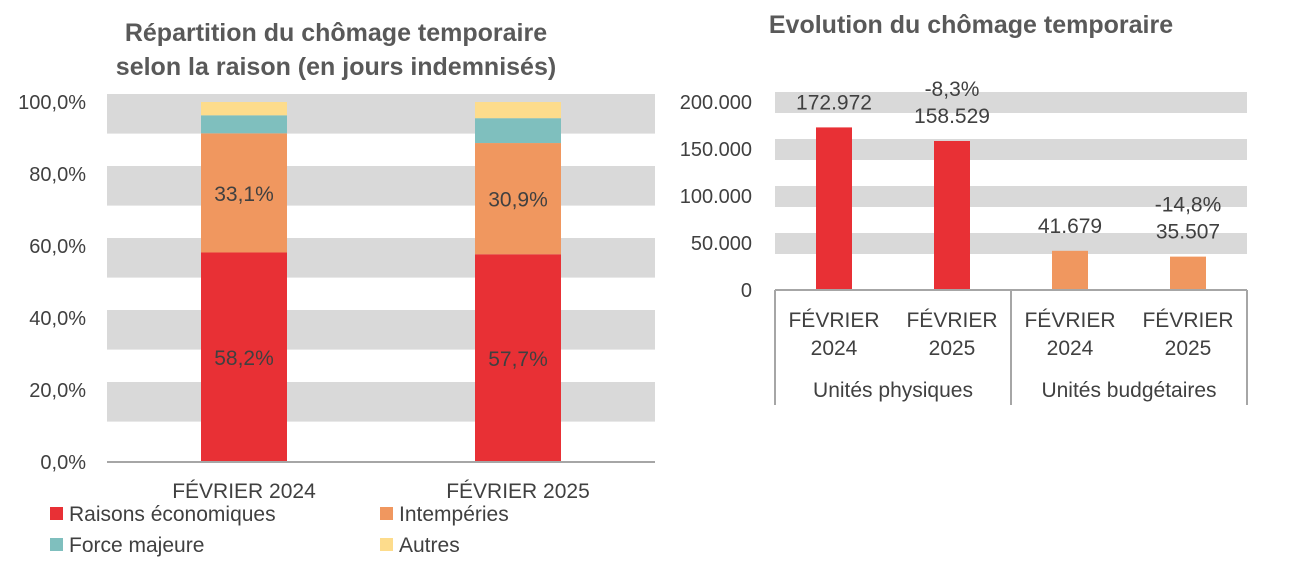  I want to click on right-group-label: Unités physiques, so click(893, 390).